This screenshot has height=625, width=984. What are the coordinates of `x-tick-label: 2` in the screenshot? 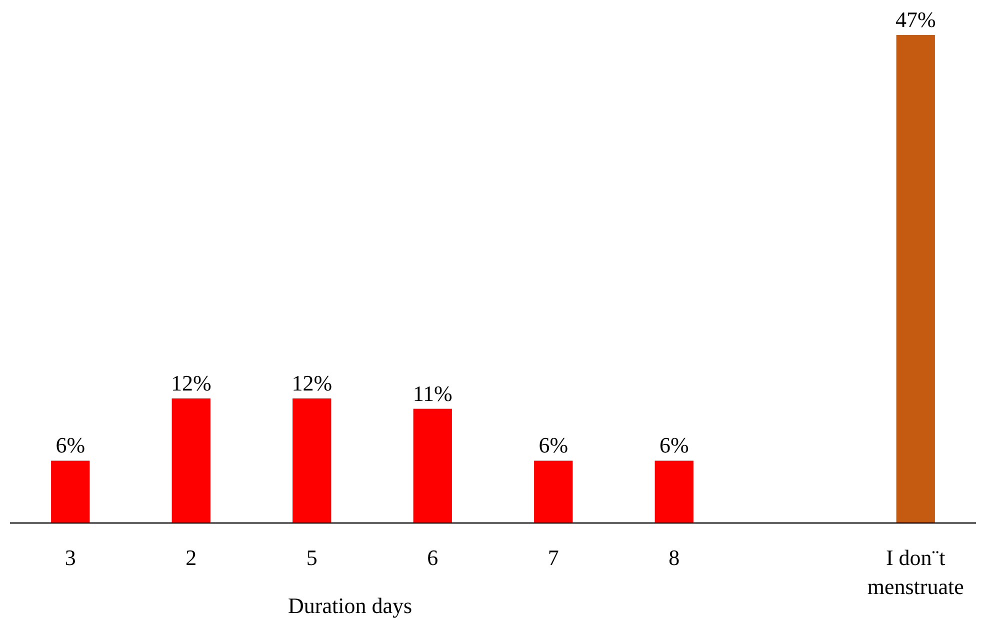 It's located at (191, 557).